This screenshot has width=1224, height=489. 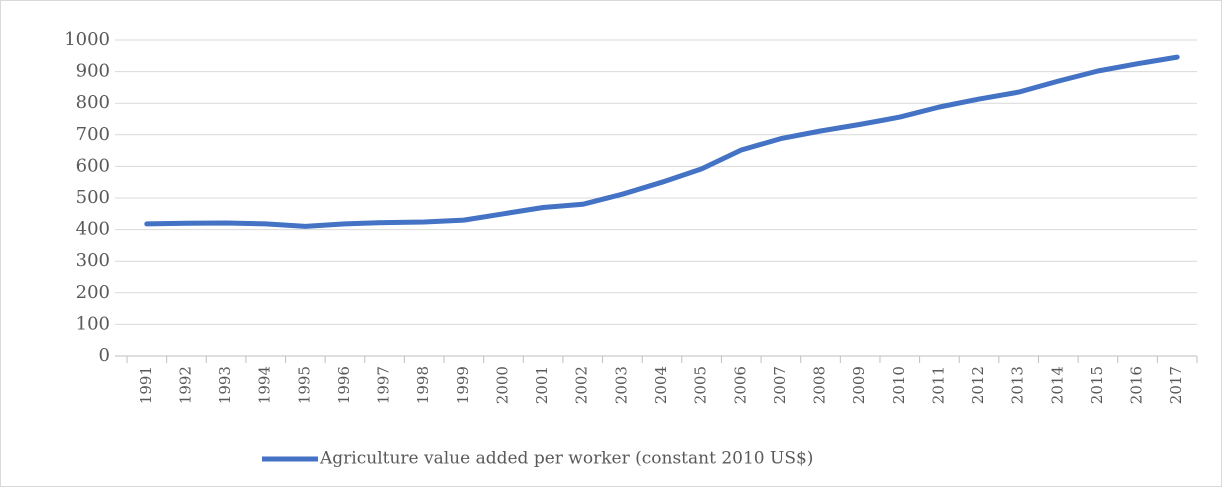 I want to click on y-tick-label: 500, so click(x=93, y=197).